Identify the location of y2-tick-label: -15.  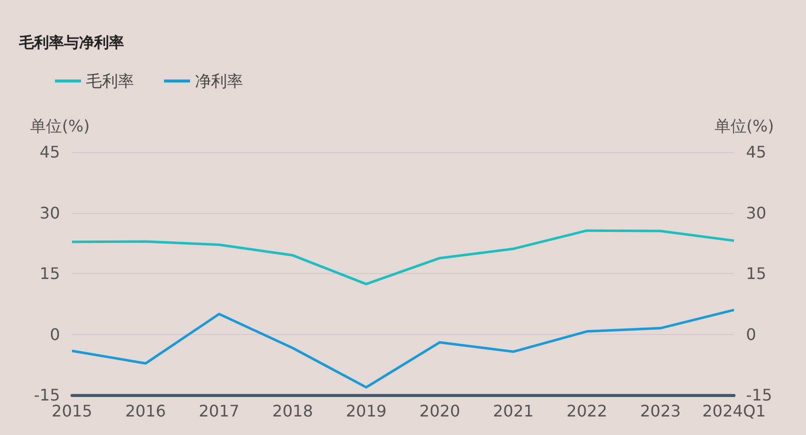
(759, 395).